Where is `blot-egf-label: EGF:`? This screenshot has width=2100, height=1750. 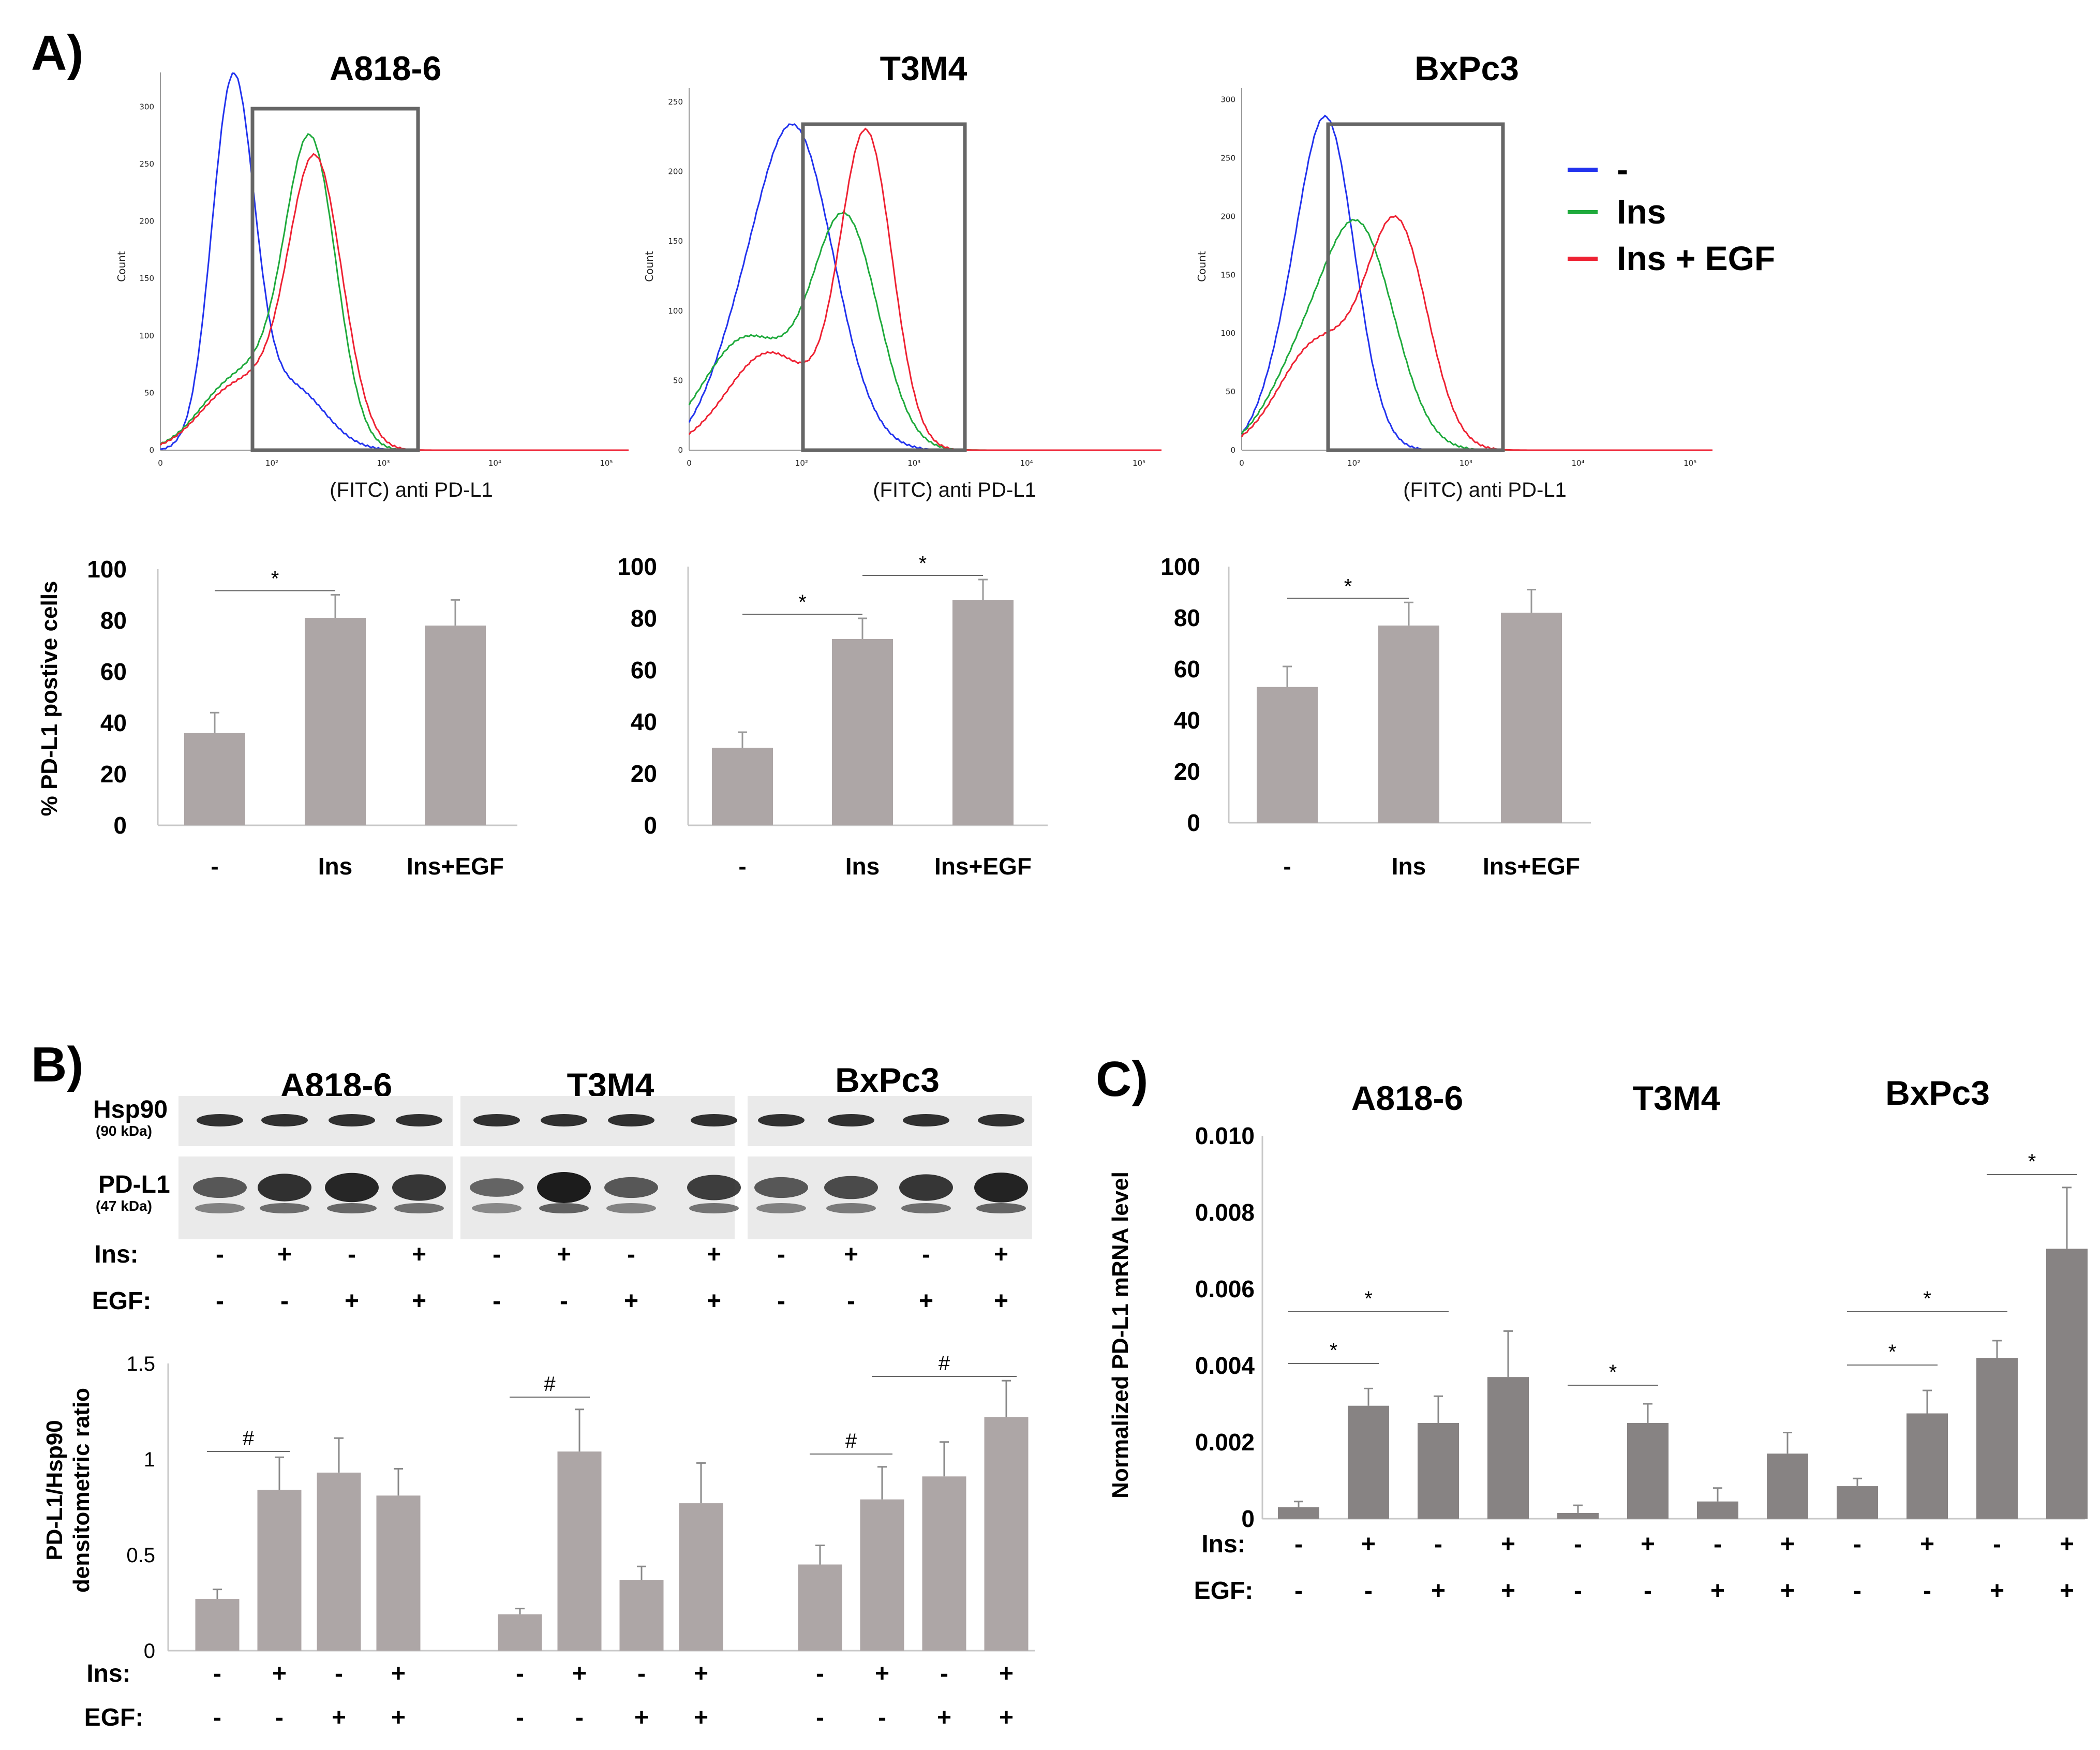
blot-egf-label: EGF: is located at coordinates (122, 1301).